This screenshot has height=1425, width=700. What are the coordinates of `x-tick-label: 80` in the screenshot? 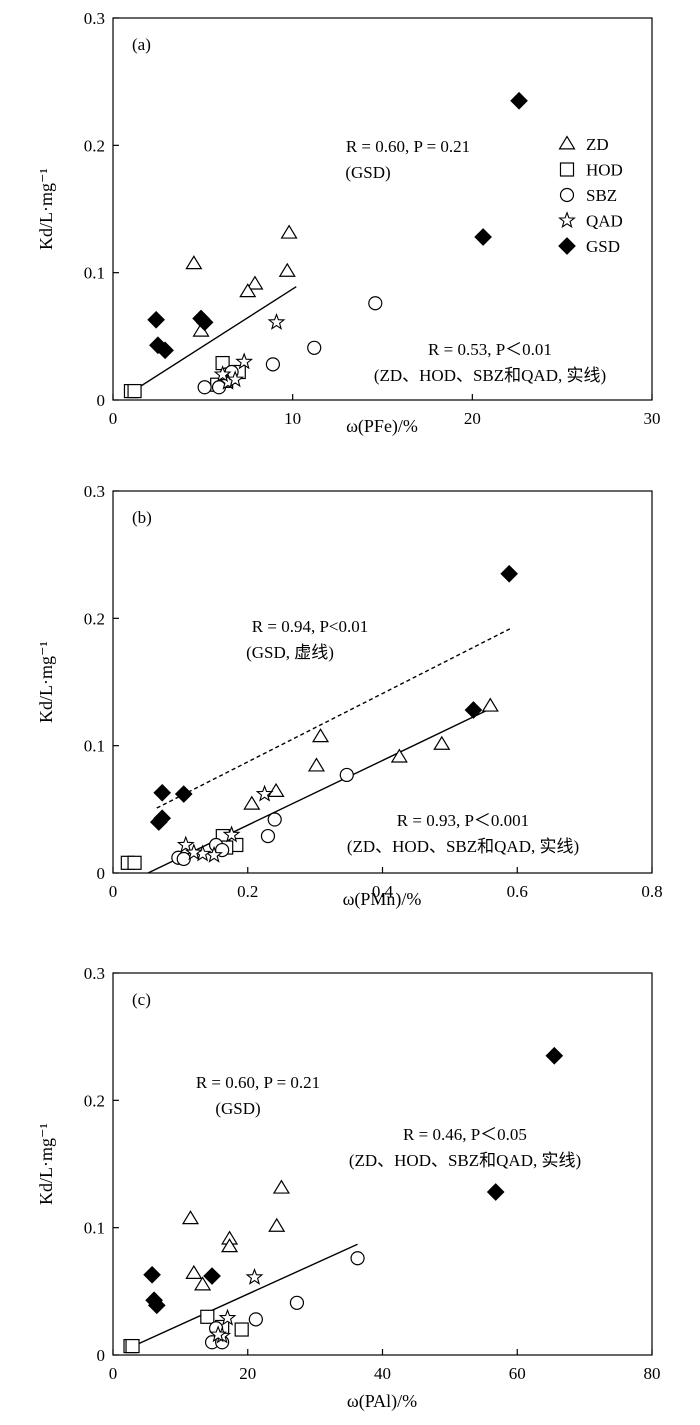 It's located at (652, 1373).